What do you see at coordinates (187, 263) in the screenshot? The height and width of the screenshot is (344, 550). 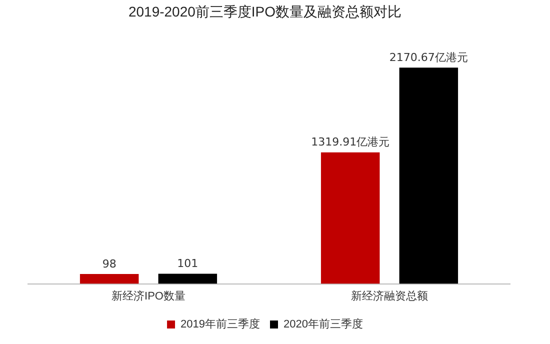 I see `data-label: 101` at bounding box center [187, 263].